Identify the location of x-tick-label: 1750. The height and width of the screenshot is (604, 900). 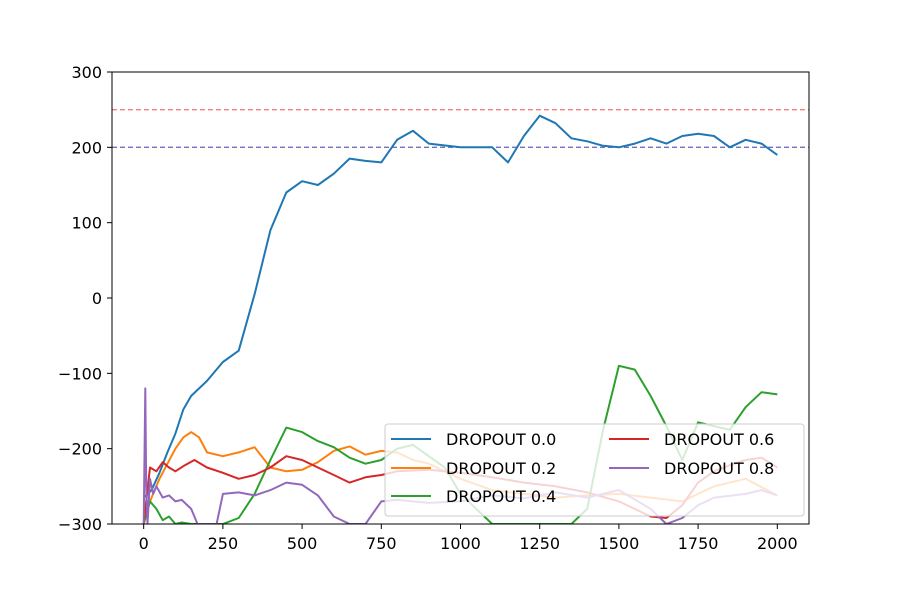
(698, 543).